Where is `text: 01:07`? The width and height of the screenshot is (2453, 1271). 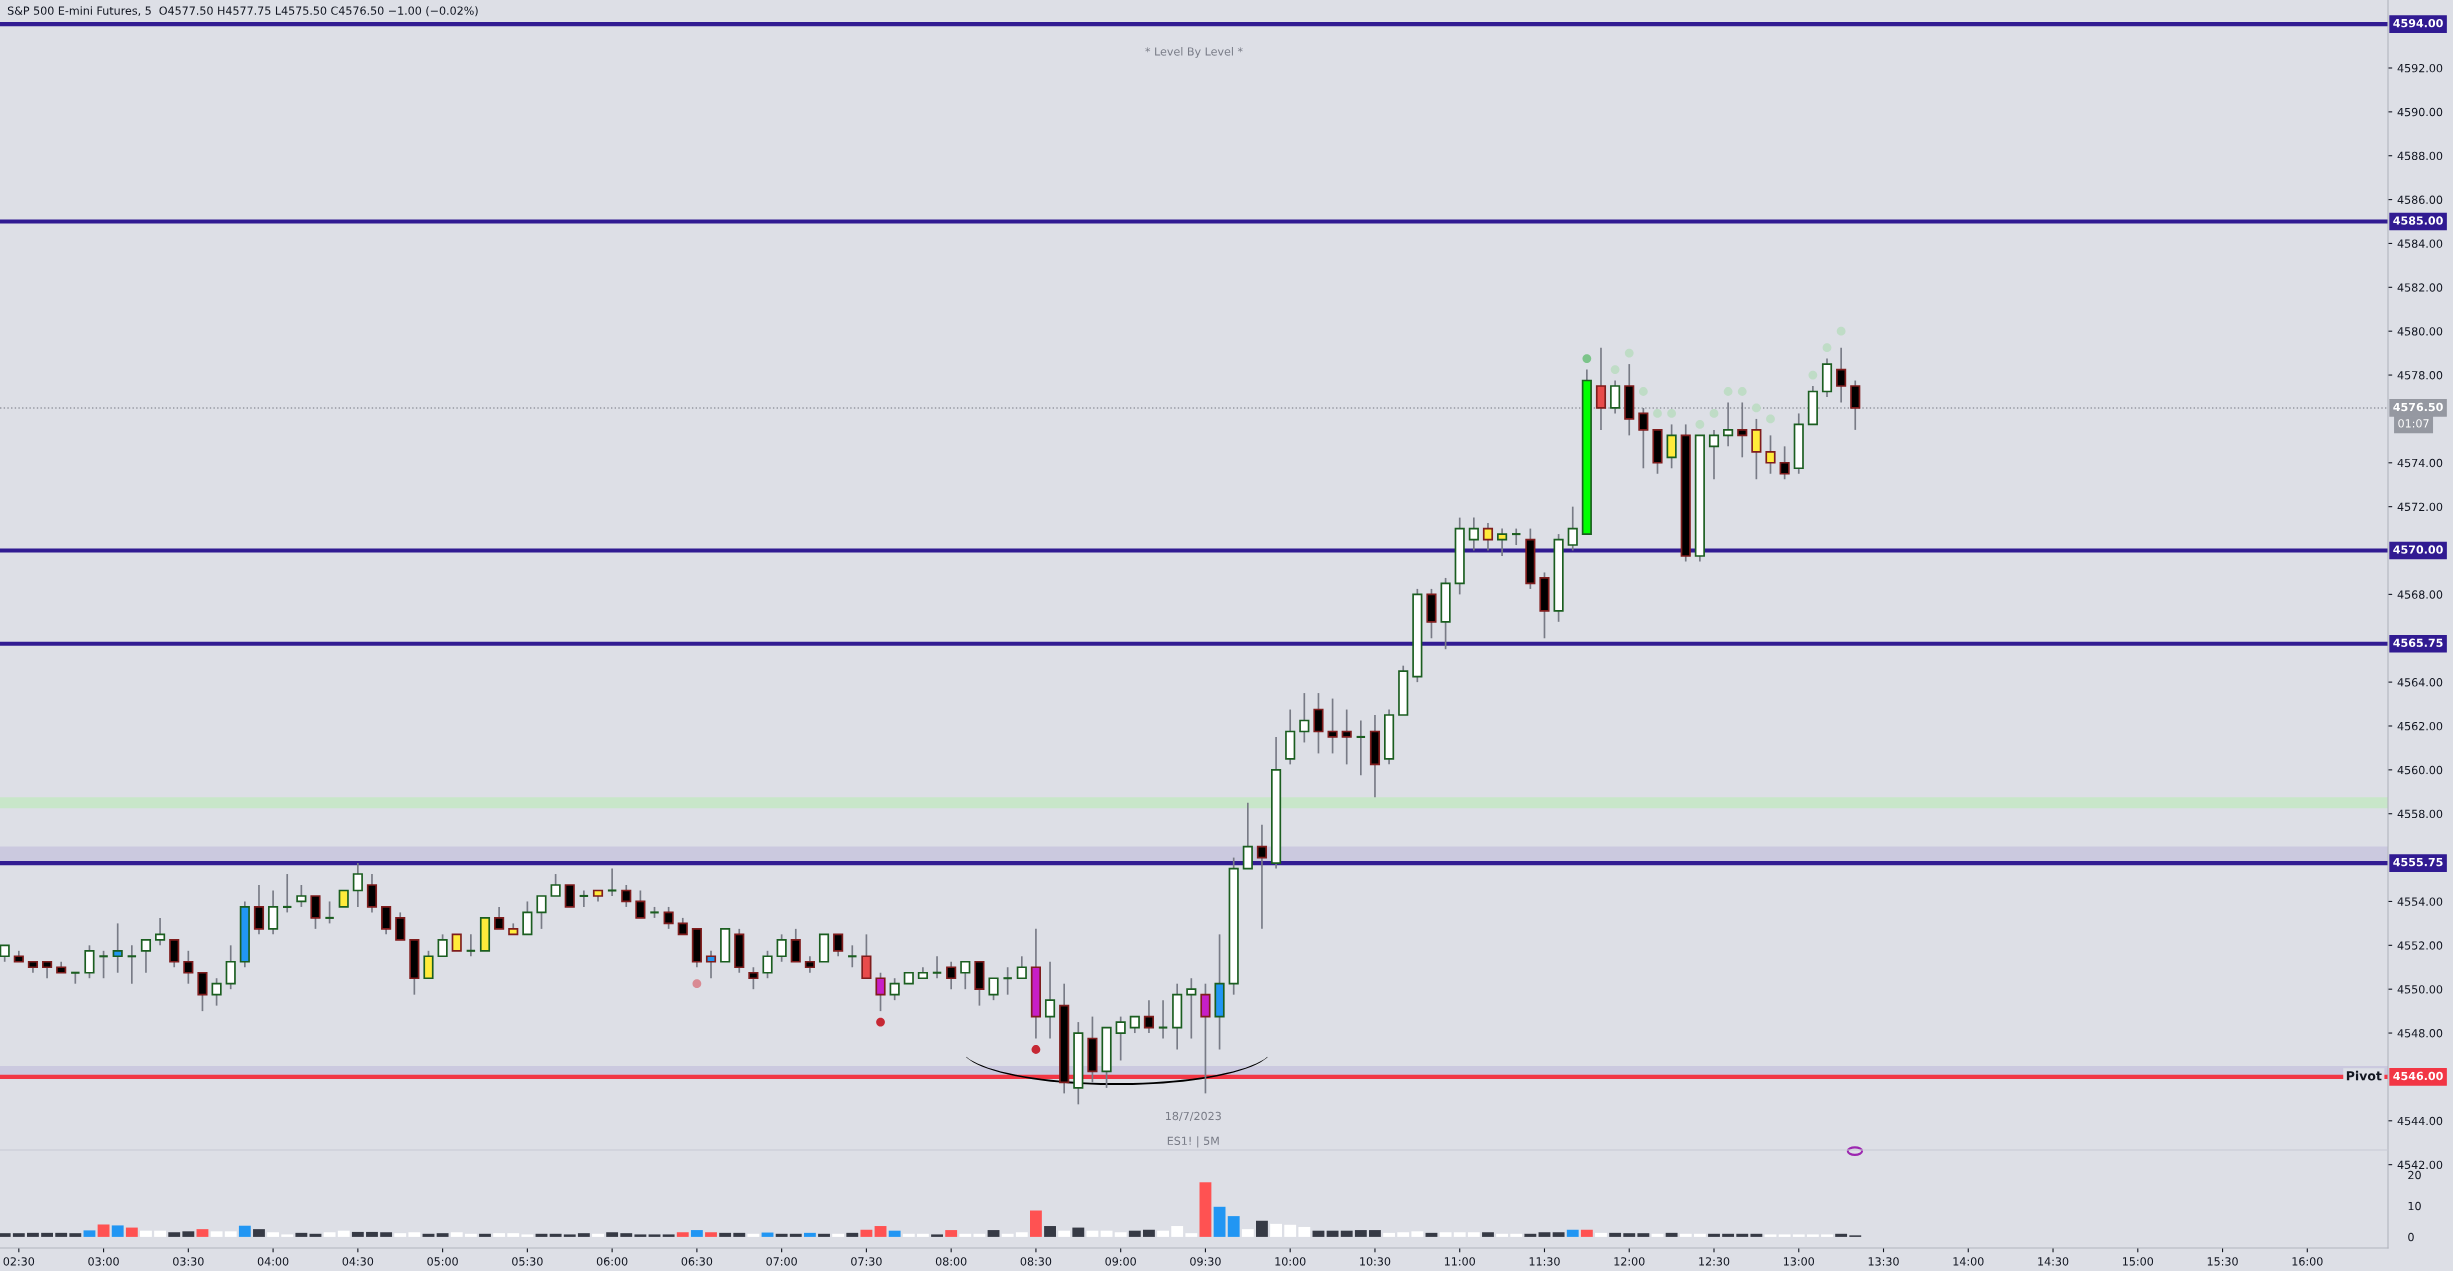 text: 01:07 is located at coordinates (2413, 423).